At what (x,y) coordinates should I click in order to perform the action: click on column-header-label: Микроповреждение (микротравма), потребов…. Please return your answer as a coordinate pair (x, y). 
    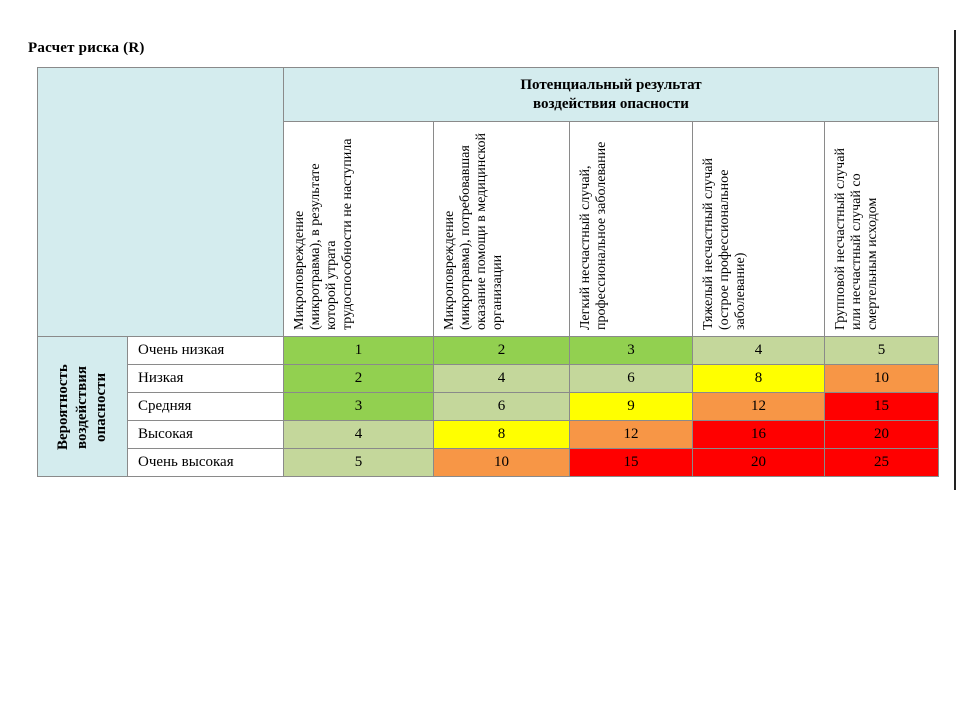
    Looking at the image, I should click on (473, 231).